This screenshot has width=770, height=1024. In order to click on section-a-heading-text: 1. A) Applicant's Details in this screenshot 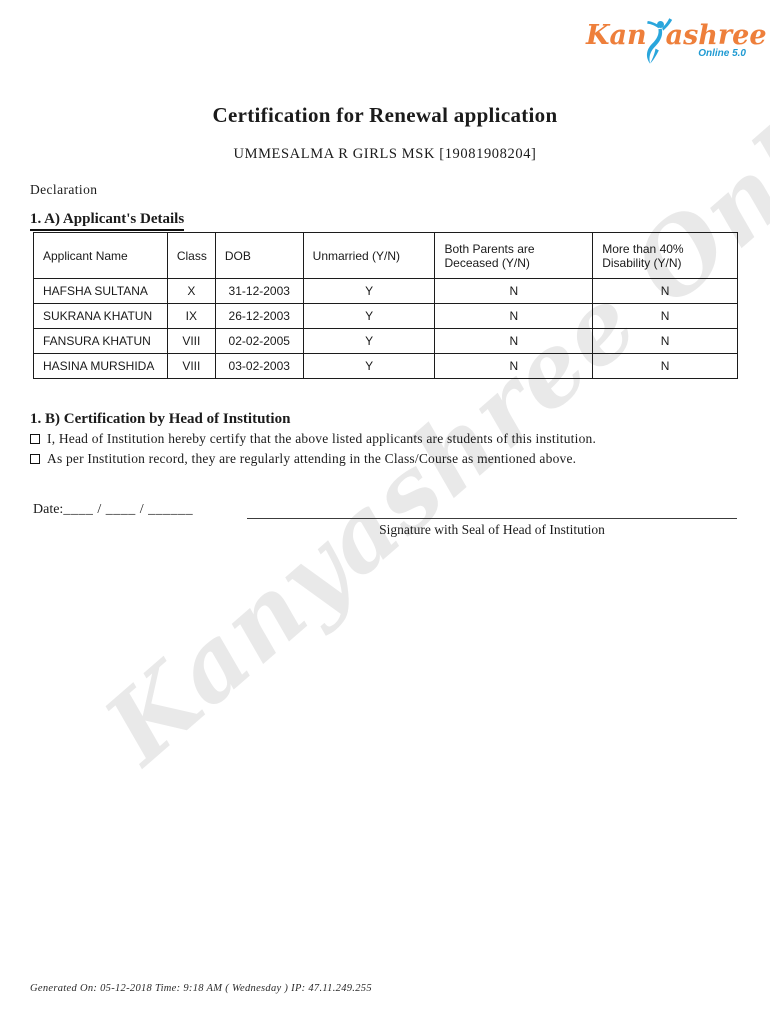, I will do `click(107, 221)`.